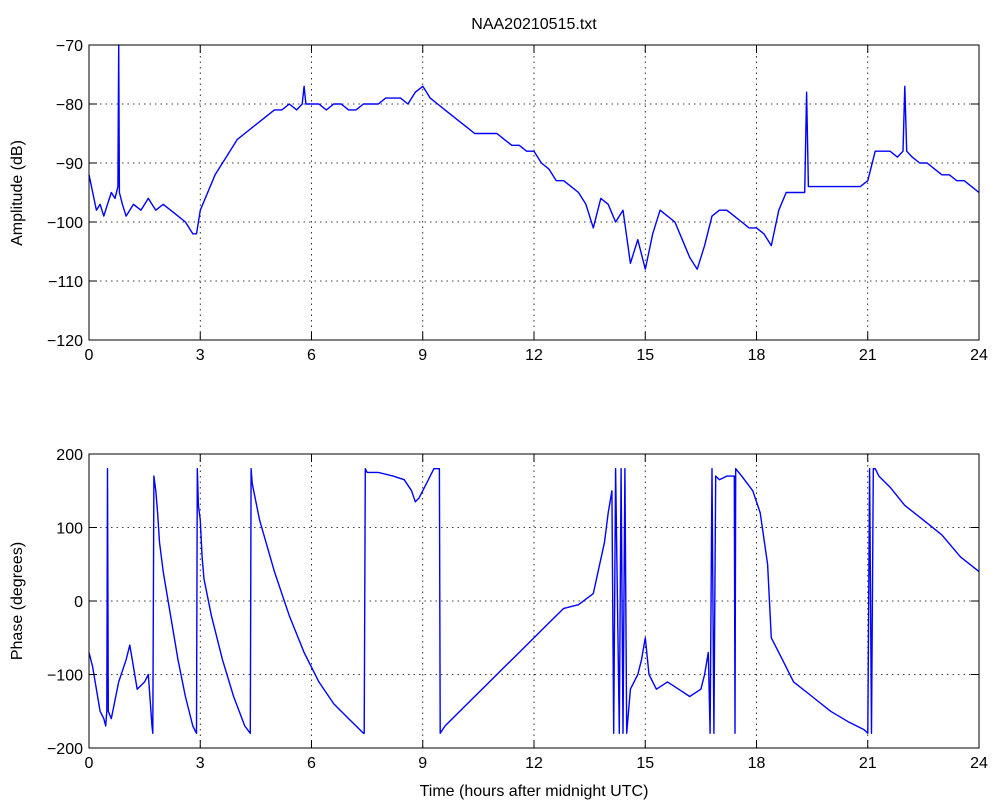 The height and width of the screenshot is (806, 998). I want to click on phase-x-tick-label: 3, so click(200, 763).